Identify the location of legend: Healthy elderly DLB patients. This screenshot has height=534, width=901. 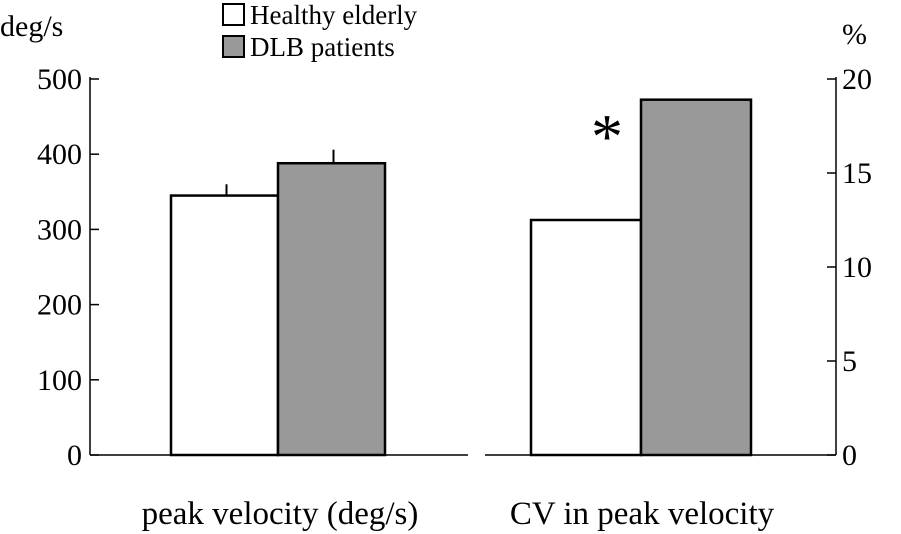
(320, 31).